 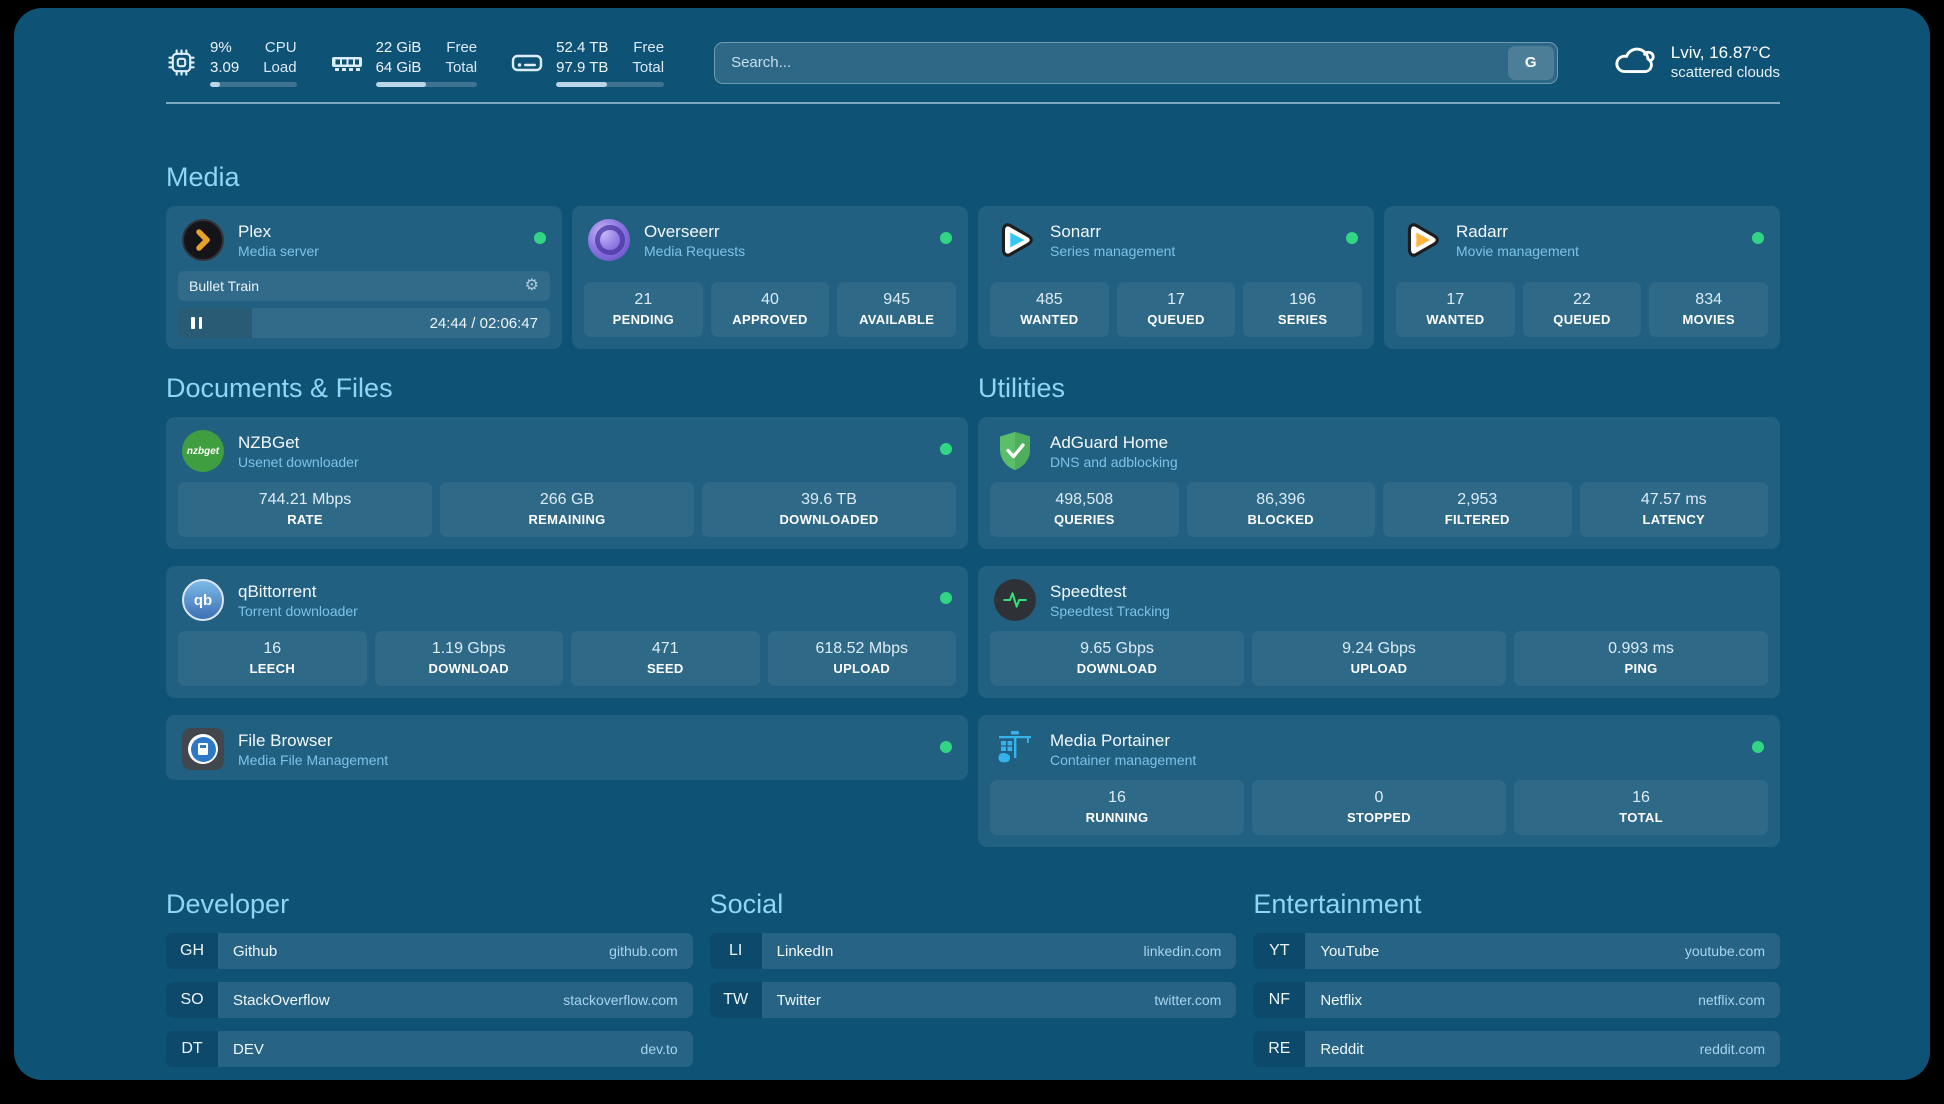 I want to click on bookmark-abbr: RE, so click(x=1279, y=1049).